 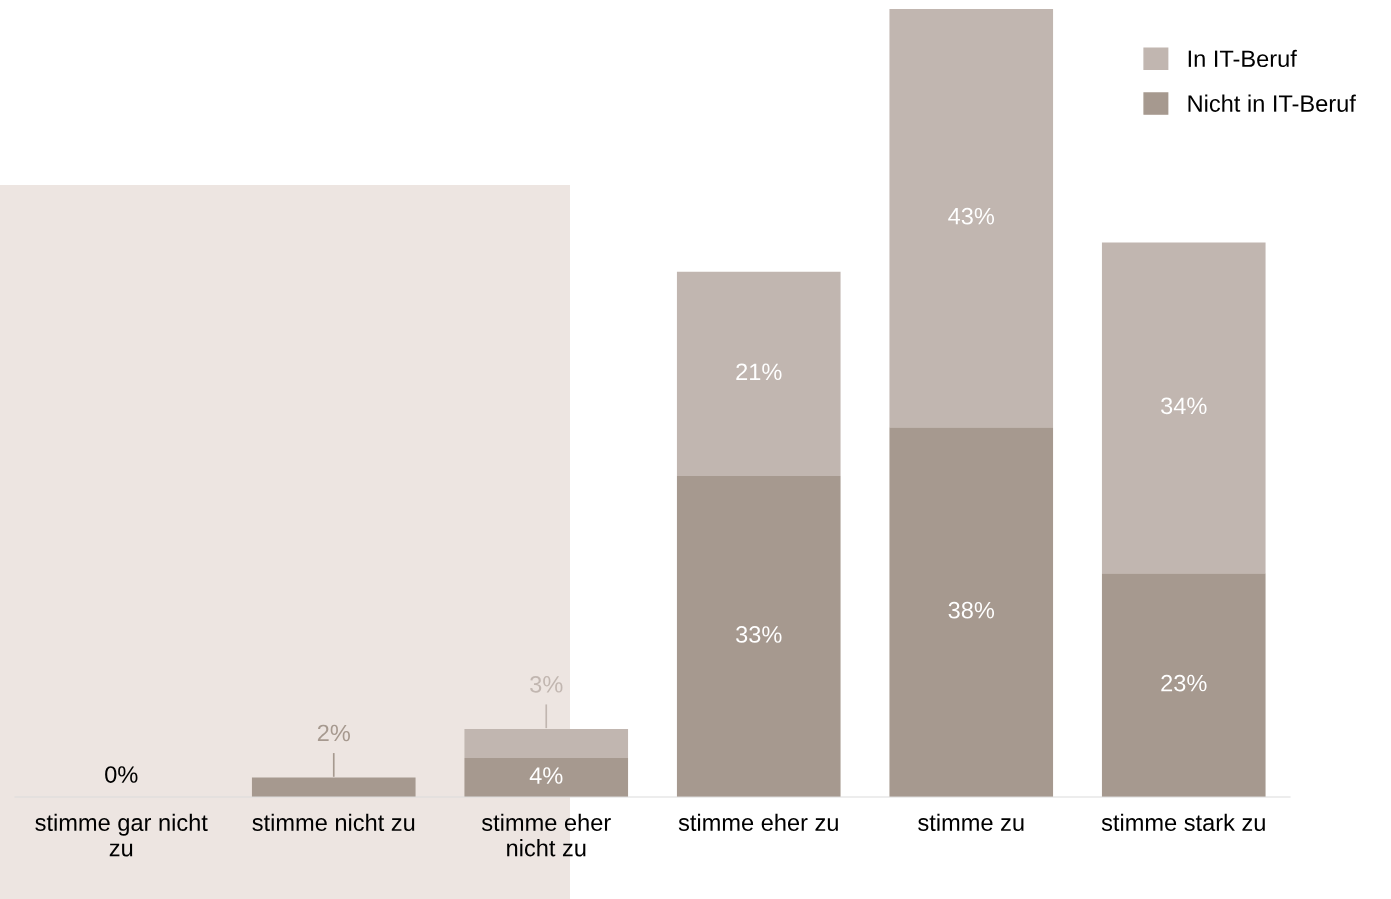 I want to click on data-label: 38%, so click(x=971, y=610).